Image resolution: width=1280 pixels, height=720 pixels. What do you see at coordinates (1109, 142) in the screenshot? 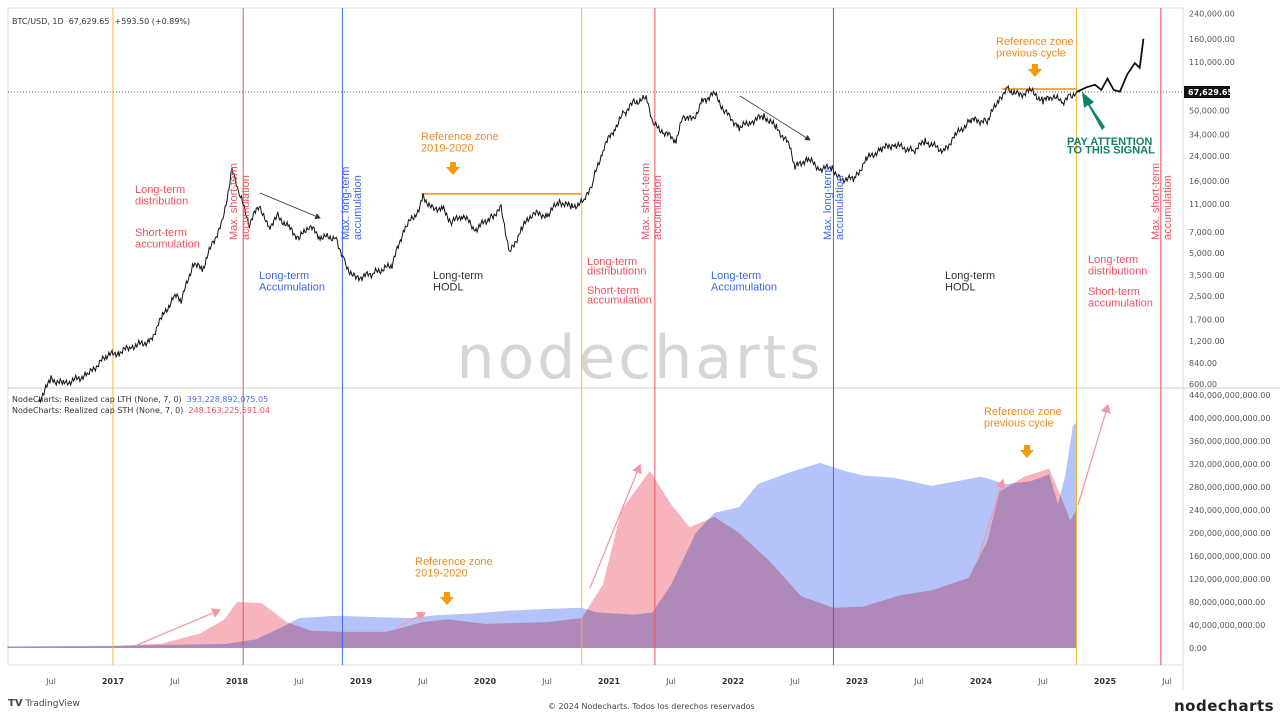
I see `annotation-line: PAY ATTENTION` at bounding box center [1109, 142].